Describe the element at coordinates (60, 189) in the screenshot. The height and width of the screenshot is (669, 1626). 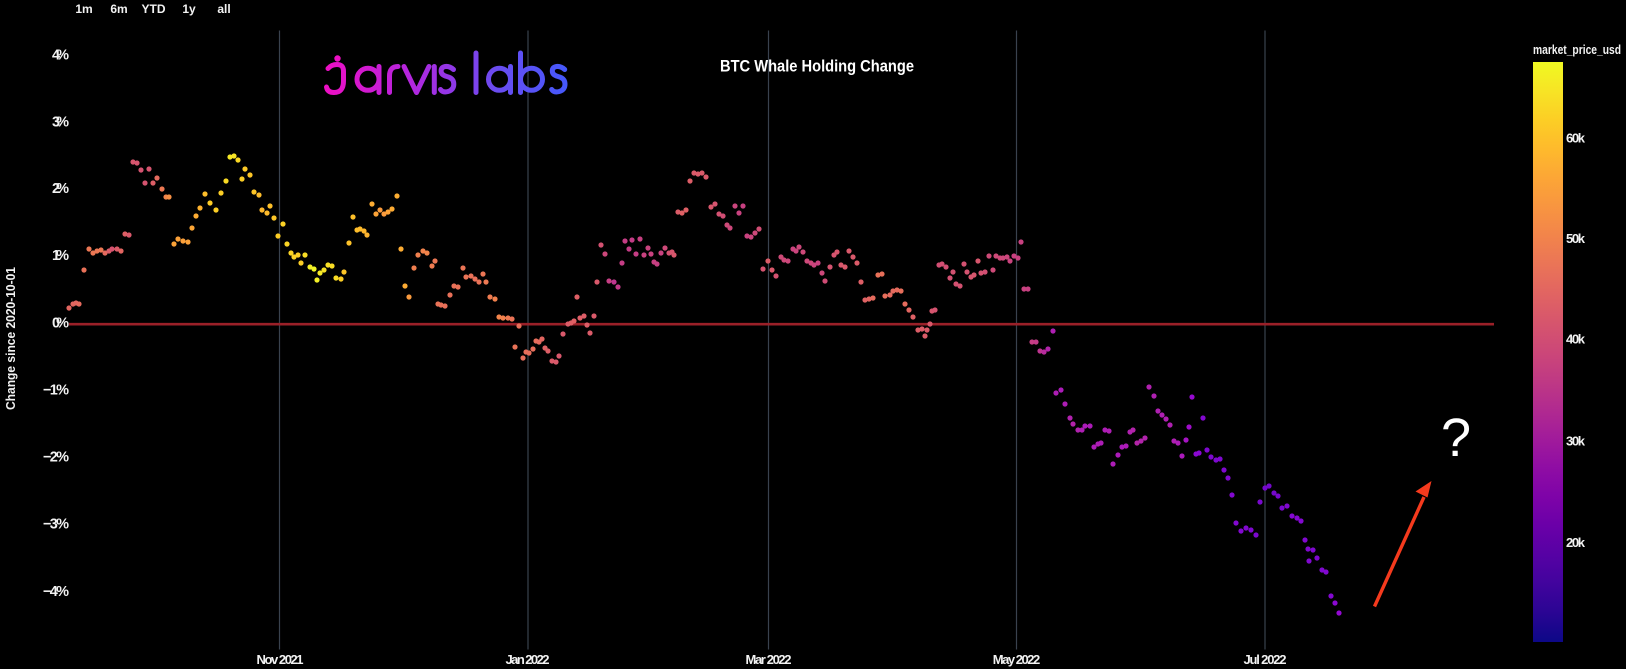
I see `svg-text: 2%` at that location.